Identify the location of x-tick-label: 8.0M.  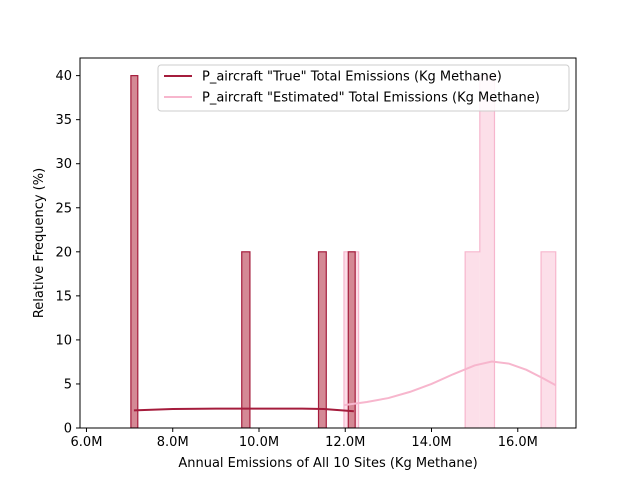
(173, 442).